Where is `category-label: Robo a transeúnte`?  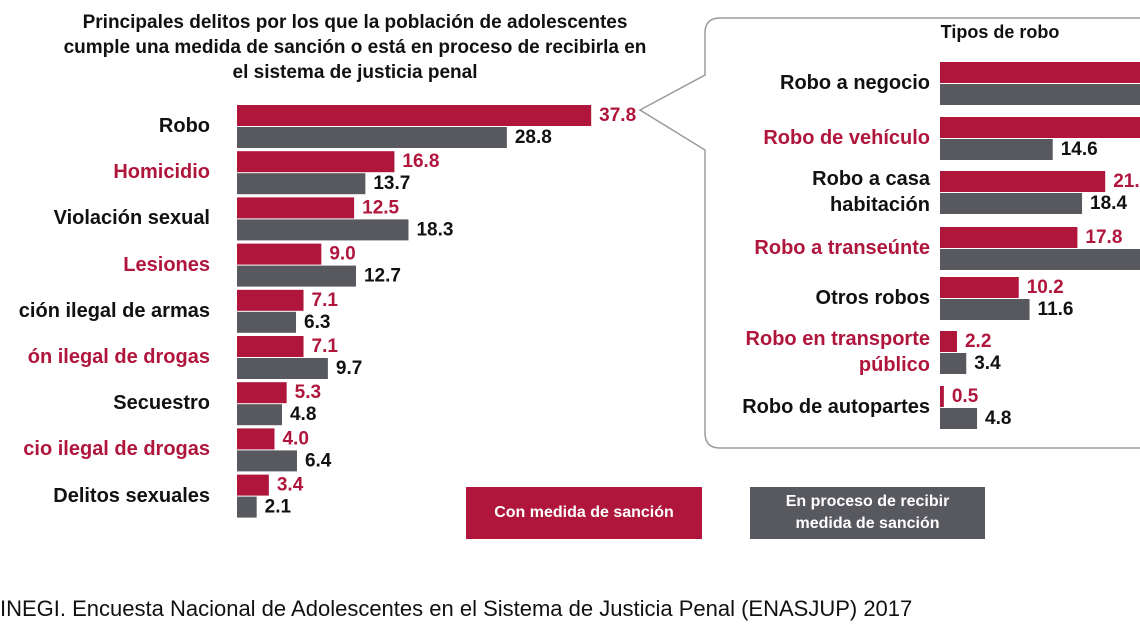 category-label: Robo a transeúnte is located at coordinates (842, 248).